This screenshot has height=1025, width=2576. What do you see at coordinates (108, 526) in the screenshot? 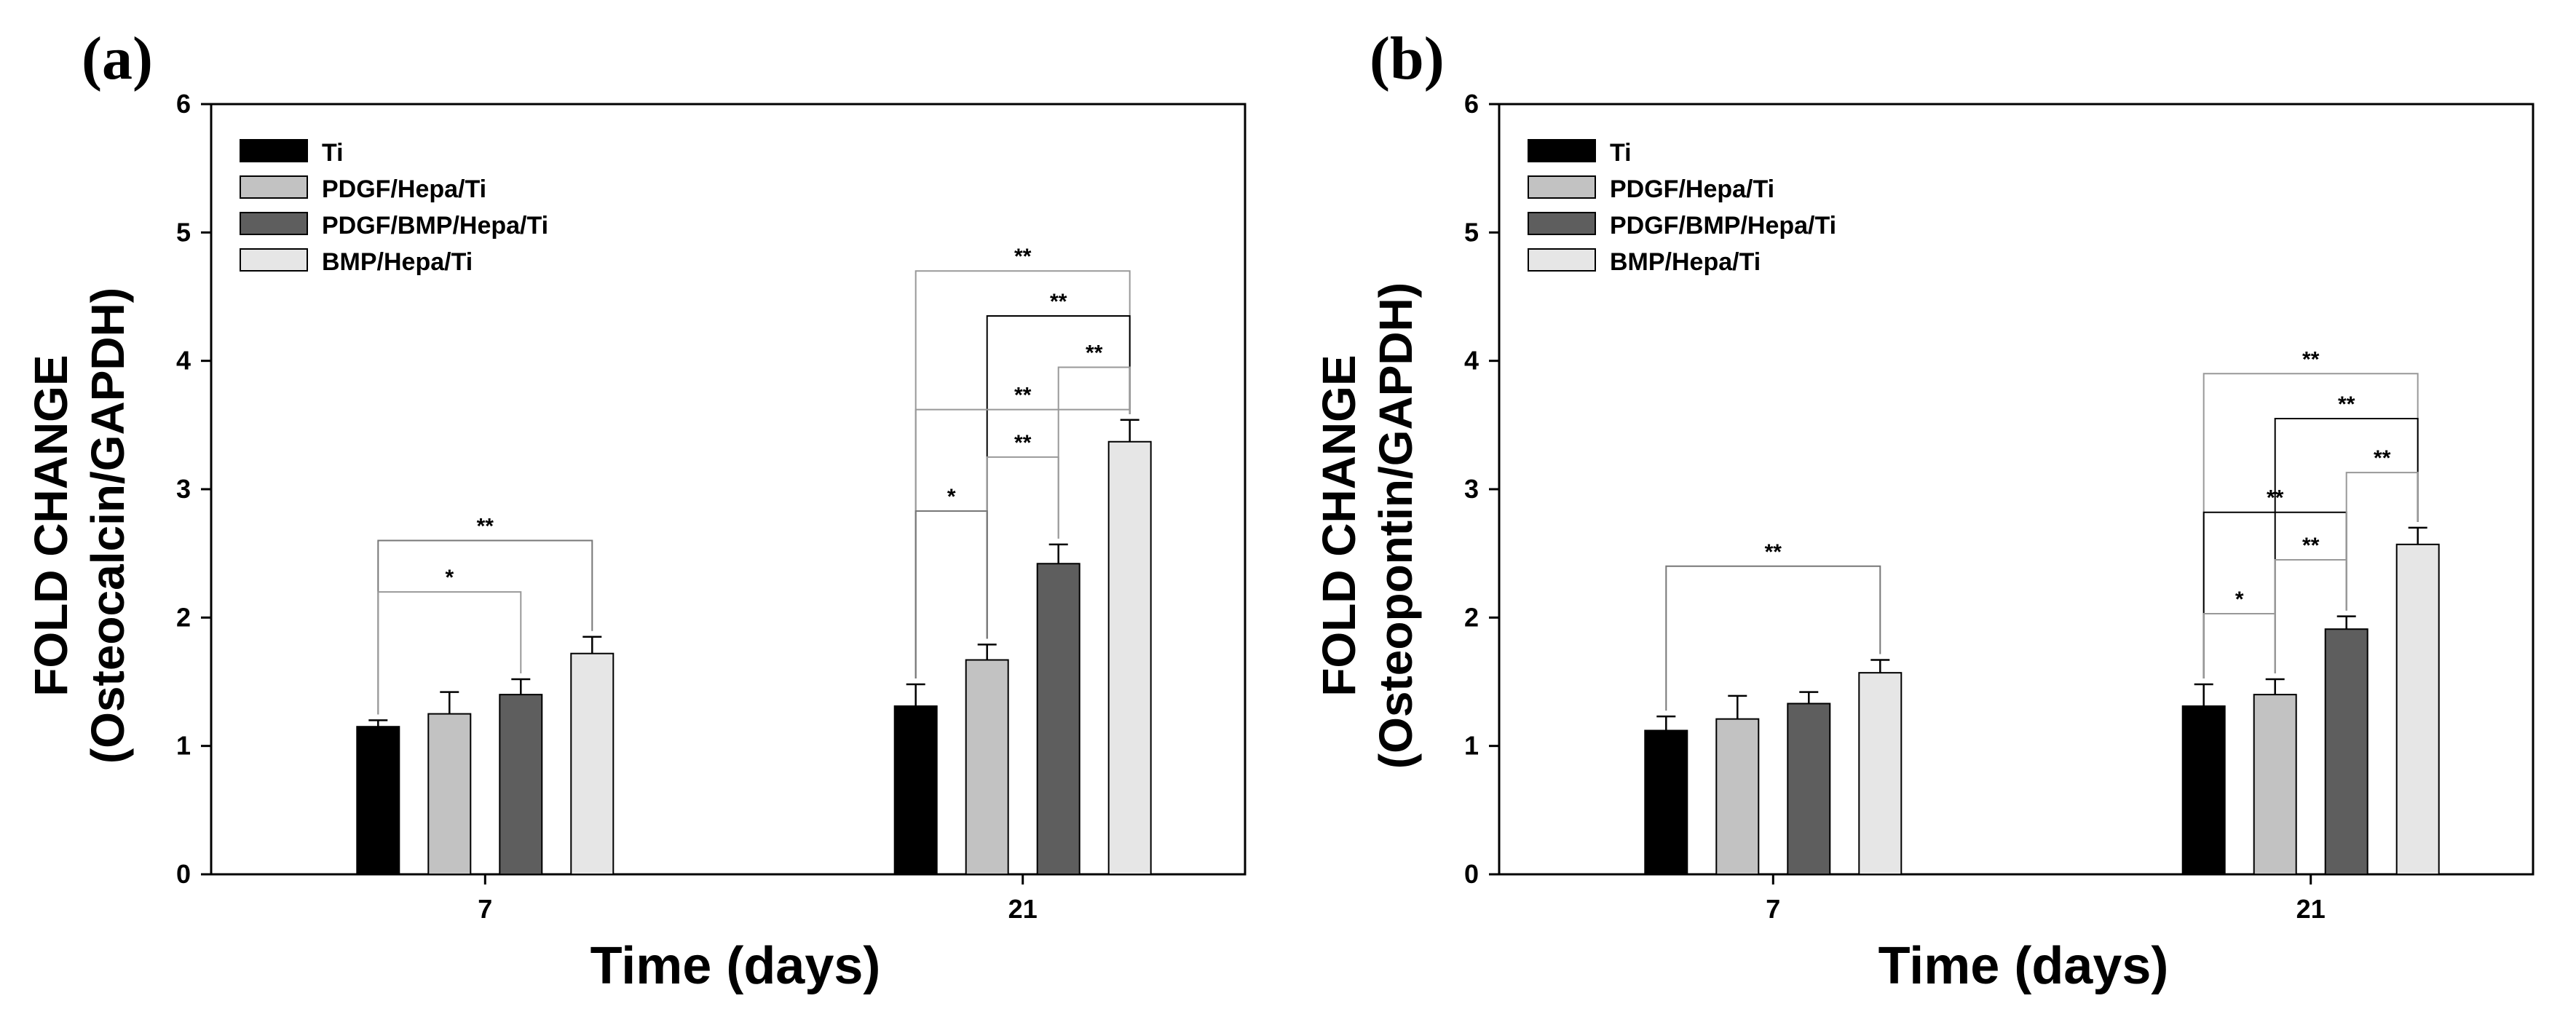
I see `y-axis-label-line2: (Osteocalcin/GAPDH)` at bounding box center [108, 526].